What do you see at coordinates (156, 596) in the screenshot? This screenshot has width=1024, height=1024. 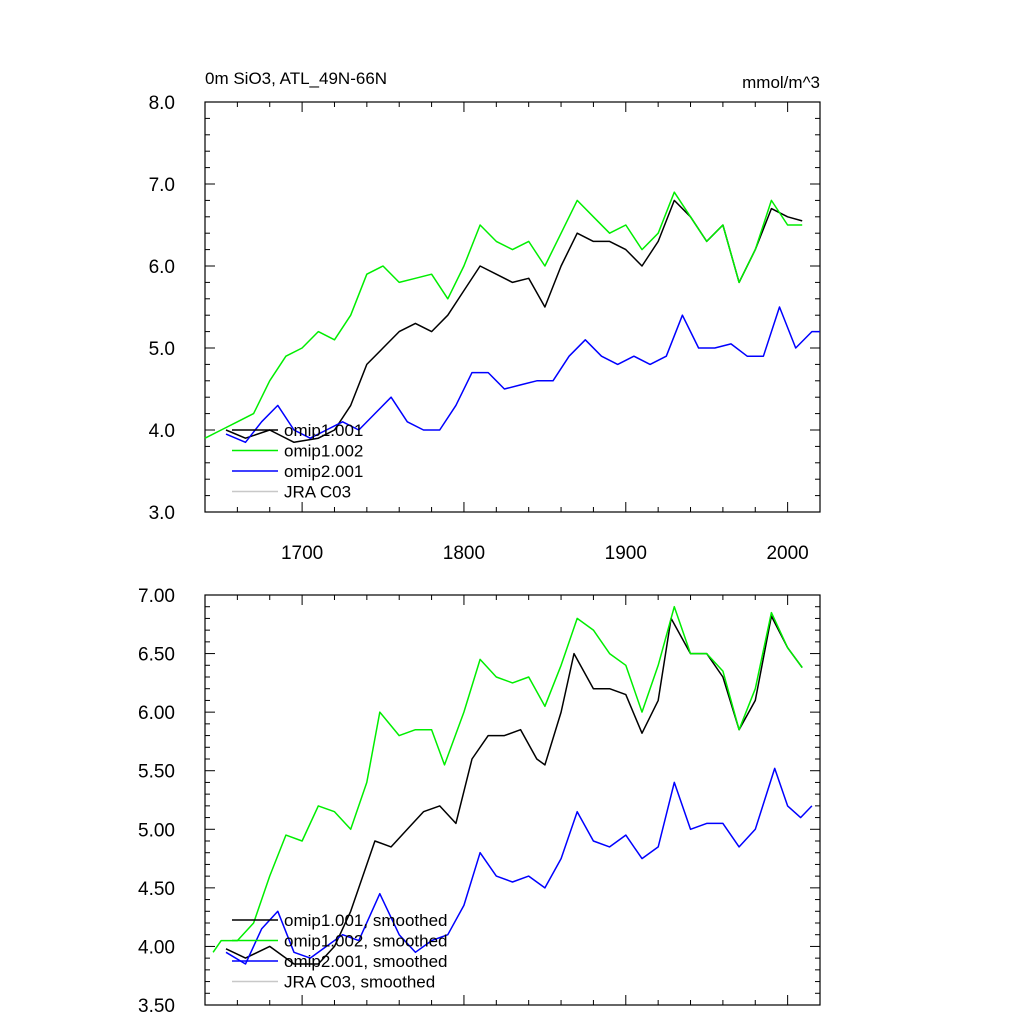 I see `y-tick-label: 7.00` at bounding box center [156, 596].